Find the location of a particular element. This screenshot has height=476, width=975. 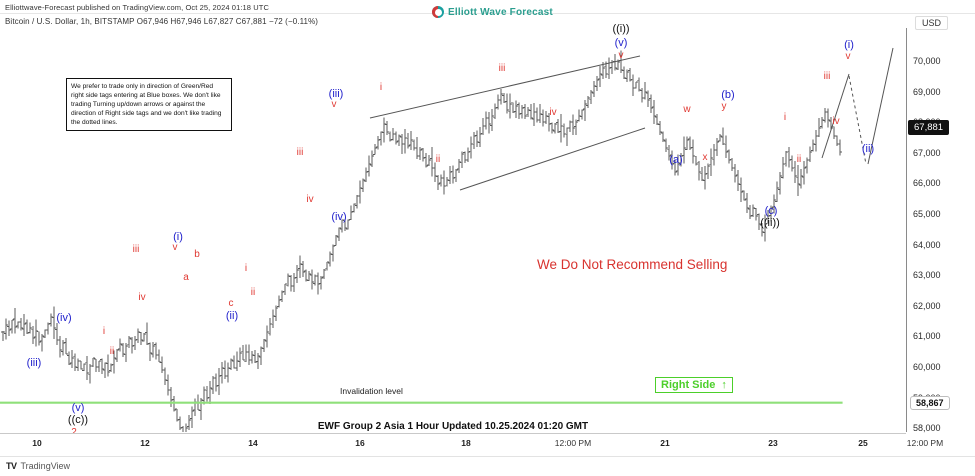

last-price-tag: 67,881 is located at coordinates (929, 127).